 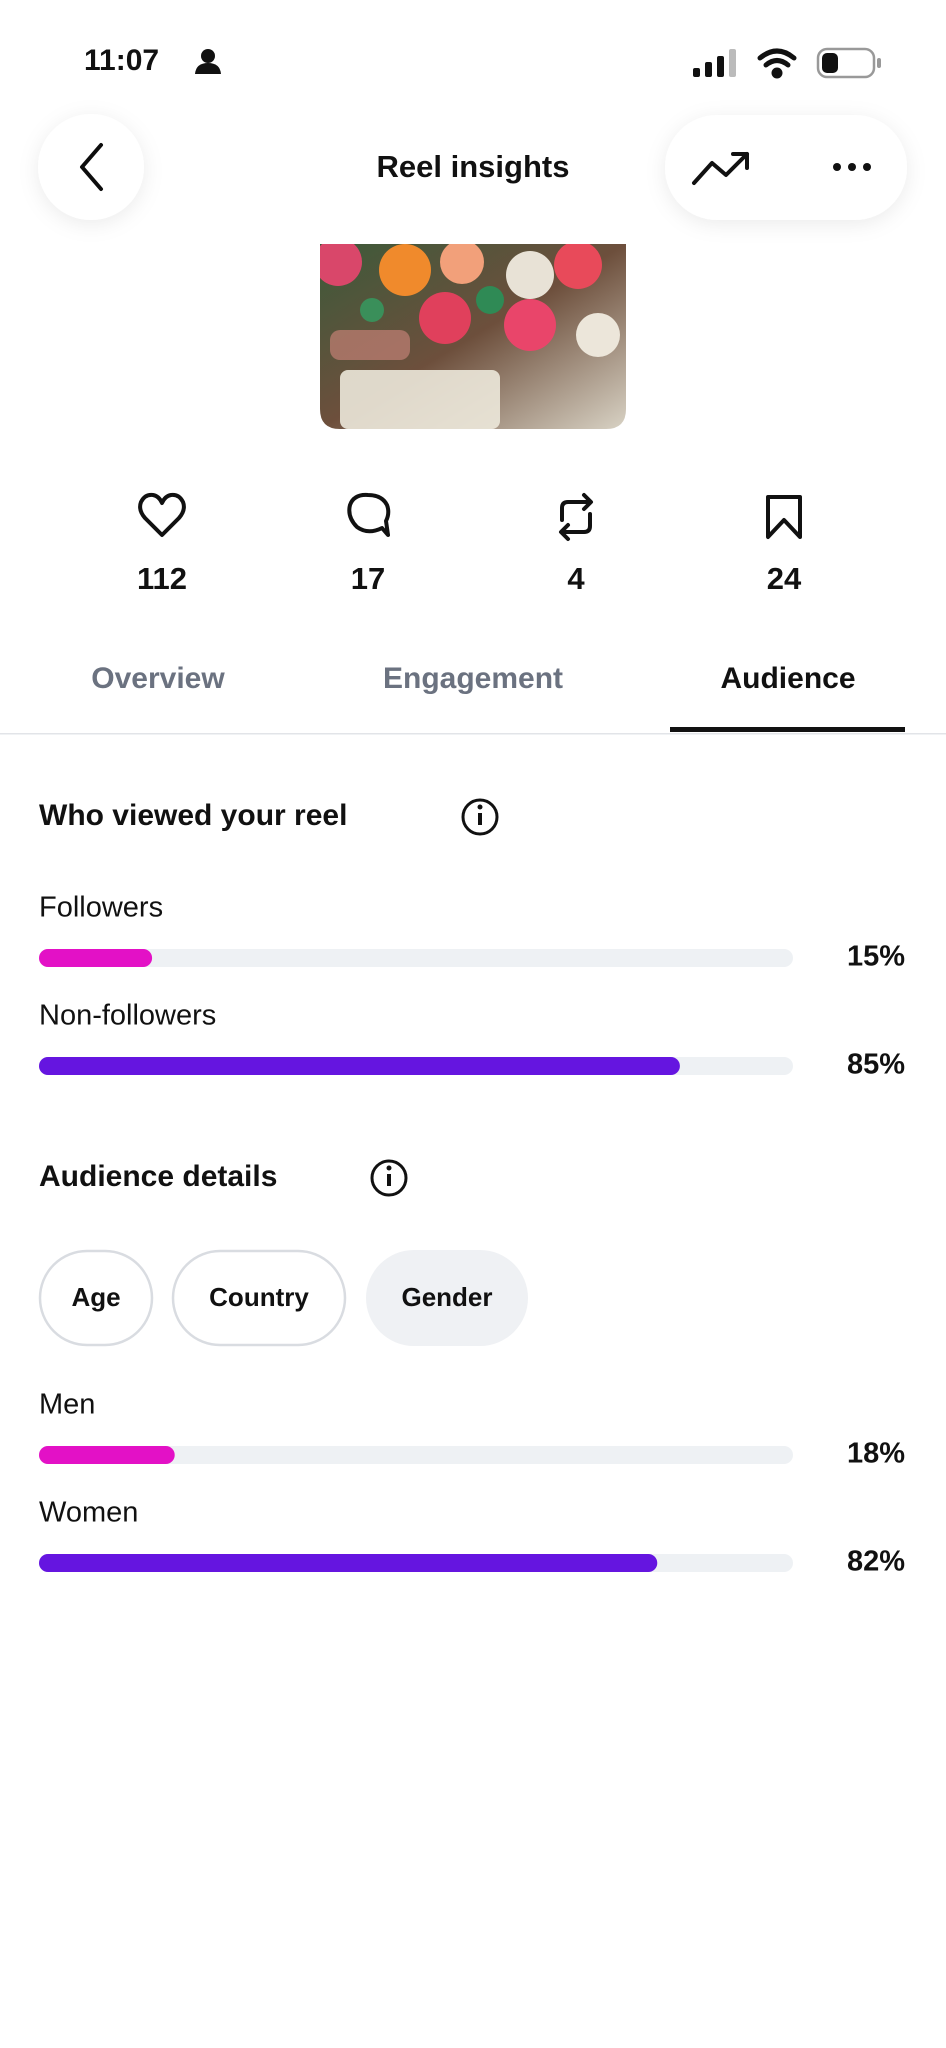 What do you see at coordinates (101, 908) in the screenshot?
I see `bar-label: Followers` at bounding box center [101, 908].